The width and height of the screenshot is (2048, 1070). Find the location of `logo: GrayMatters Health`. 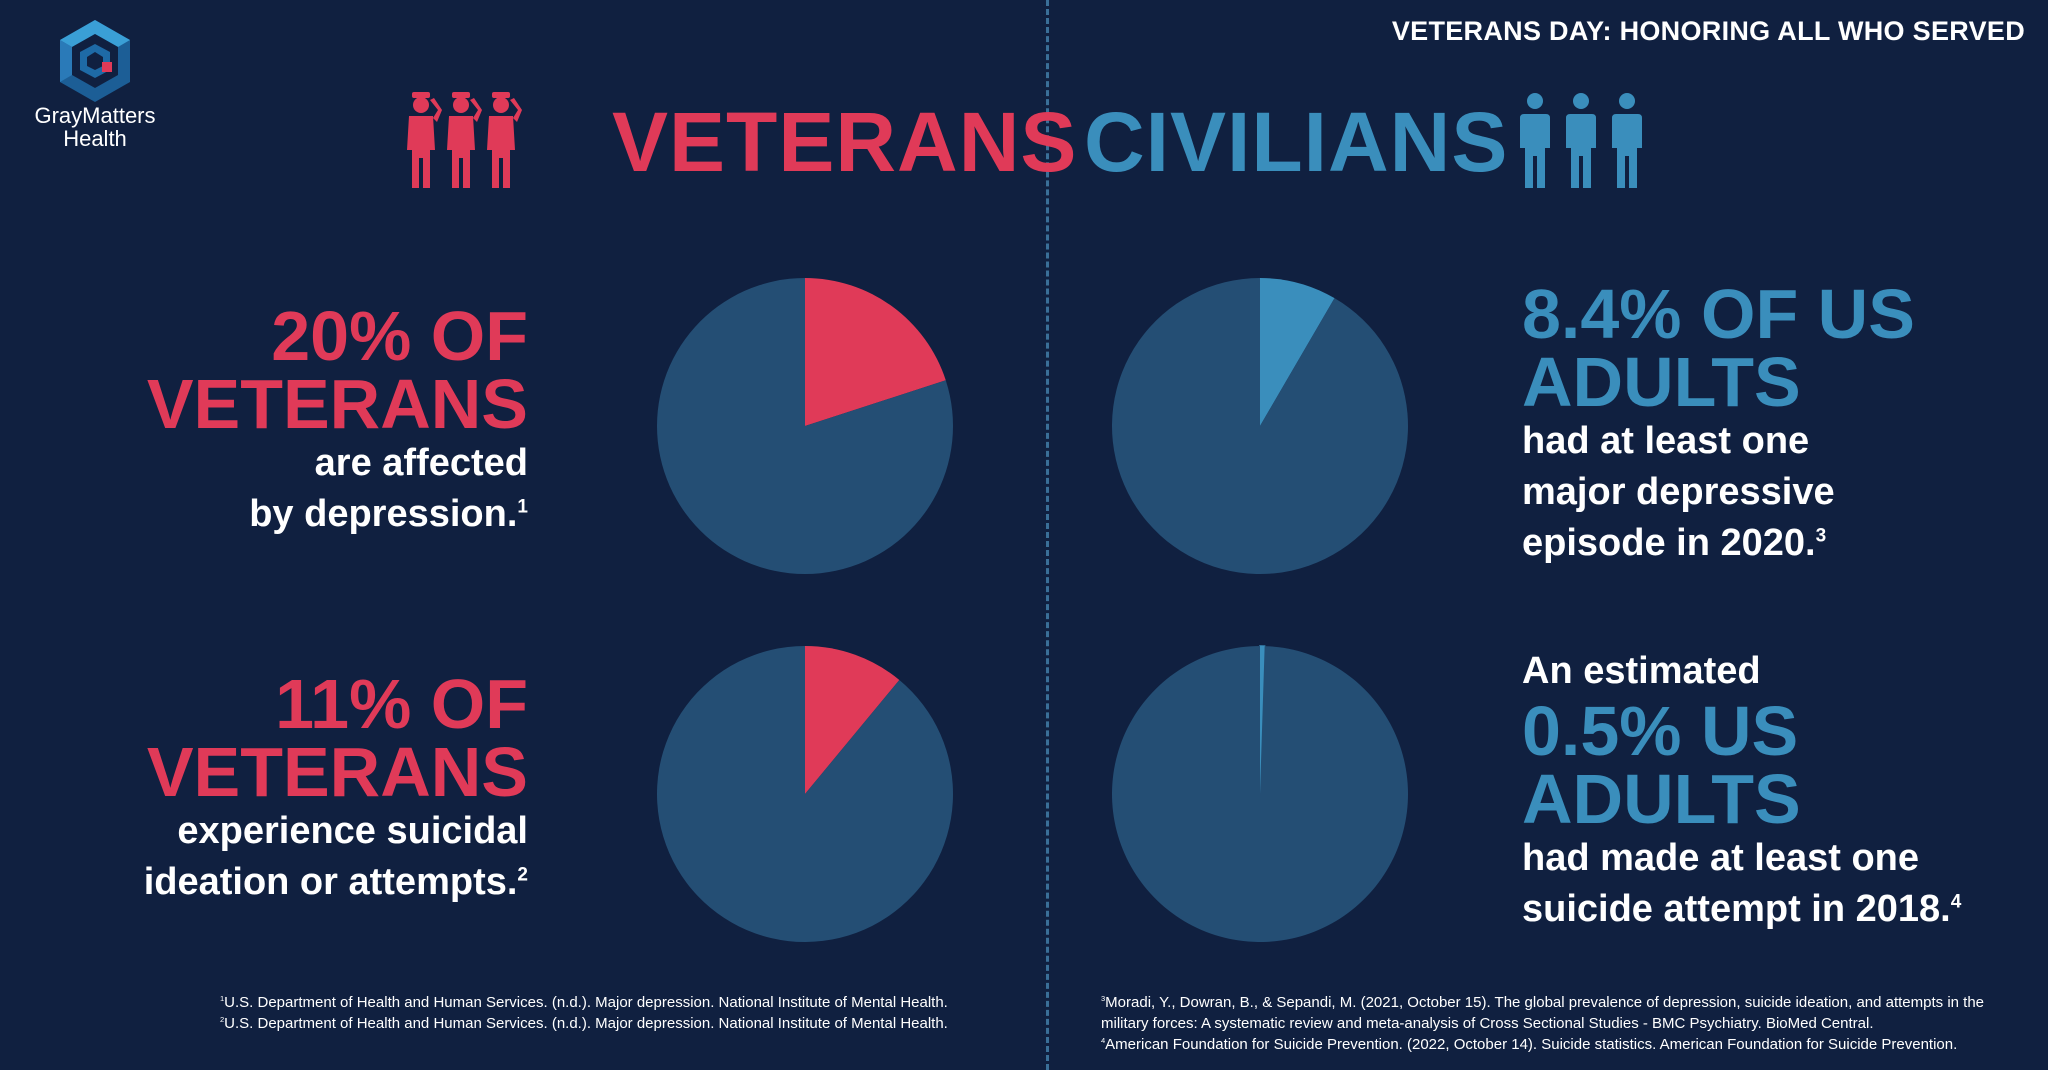

logo: GrayMatters Health is located at coordinates (95, 84).